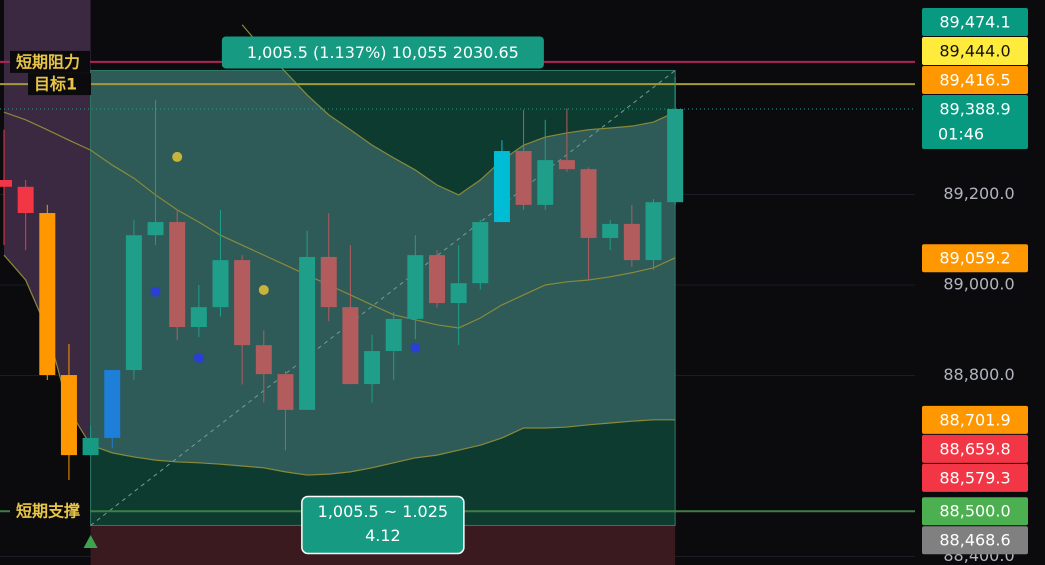  I want to click on price-badge-label: 89,444.0, so click(974, 51).